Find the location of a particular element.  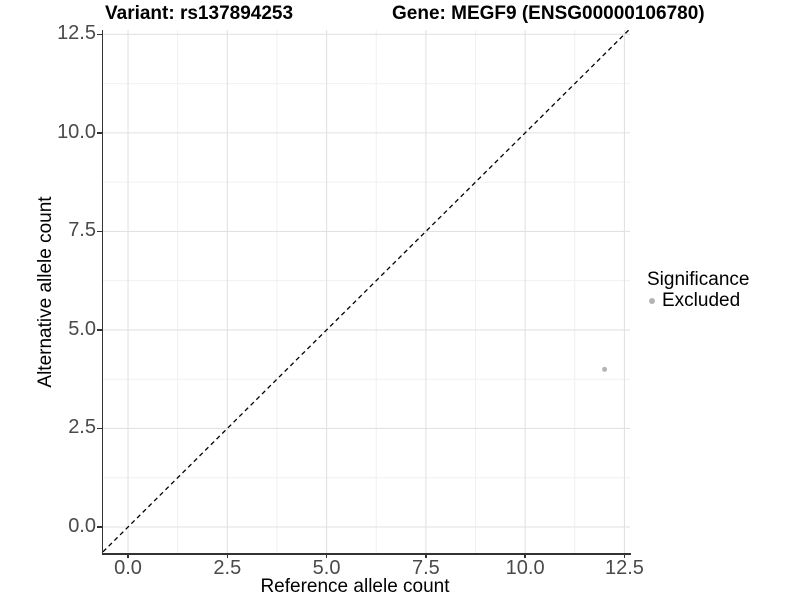

x-tick-label: 0.0 is located at coordinates (128, 568).